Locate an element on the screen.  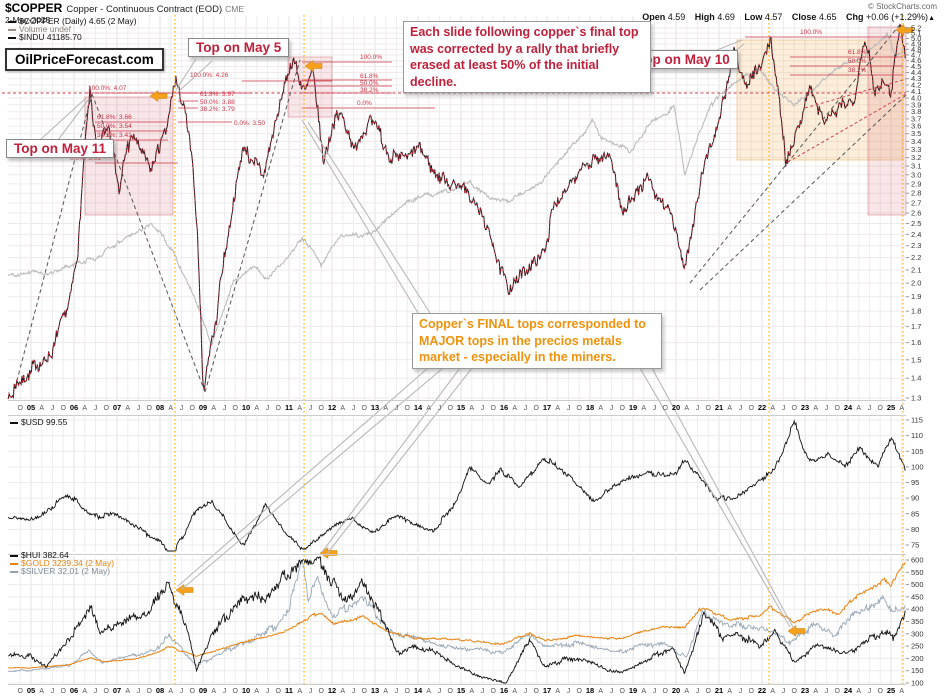
axis-label: 5.1 is located at coordinates (916, 33).